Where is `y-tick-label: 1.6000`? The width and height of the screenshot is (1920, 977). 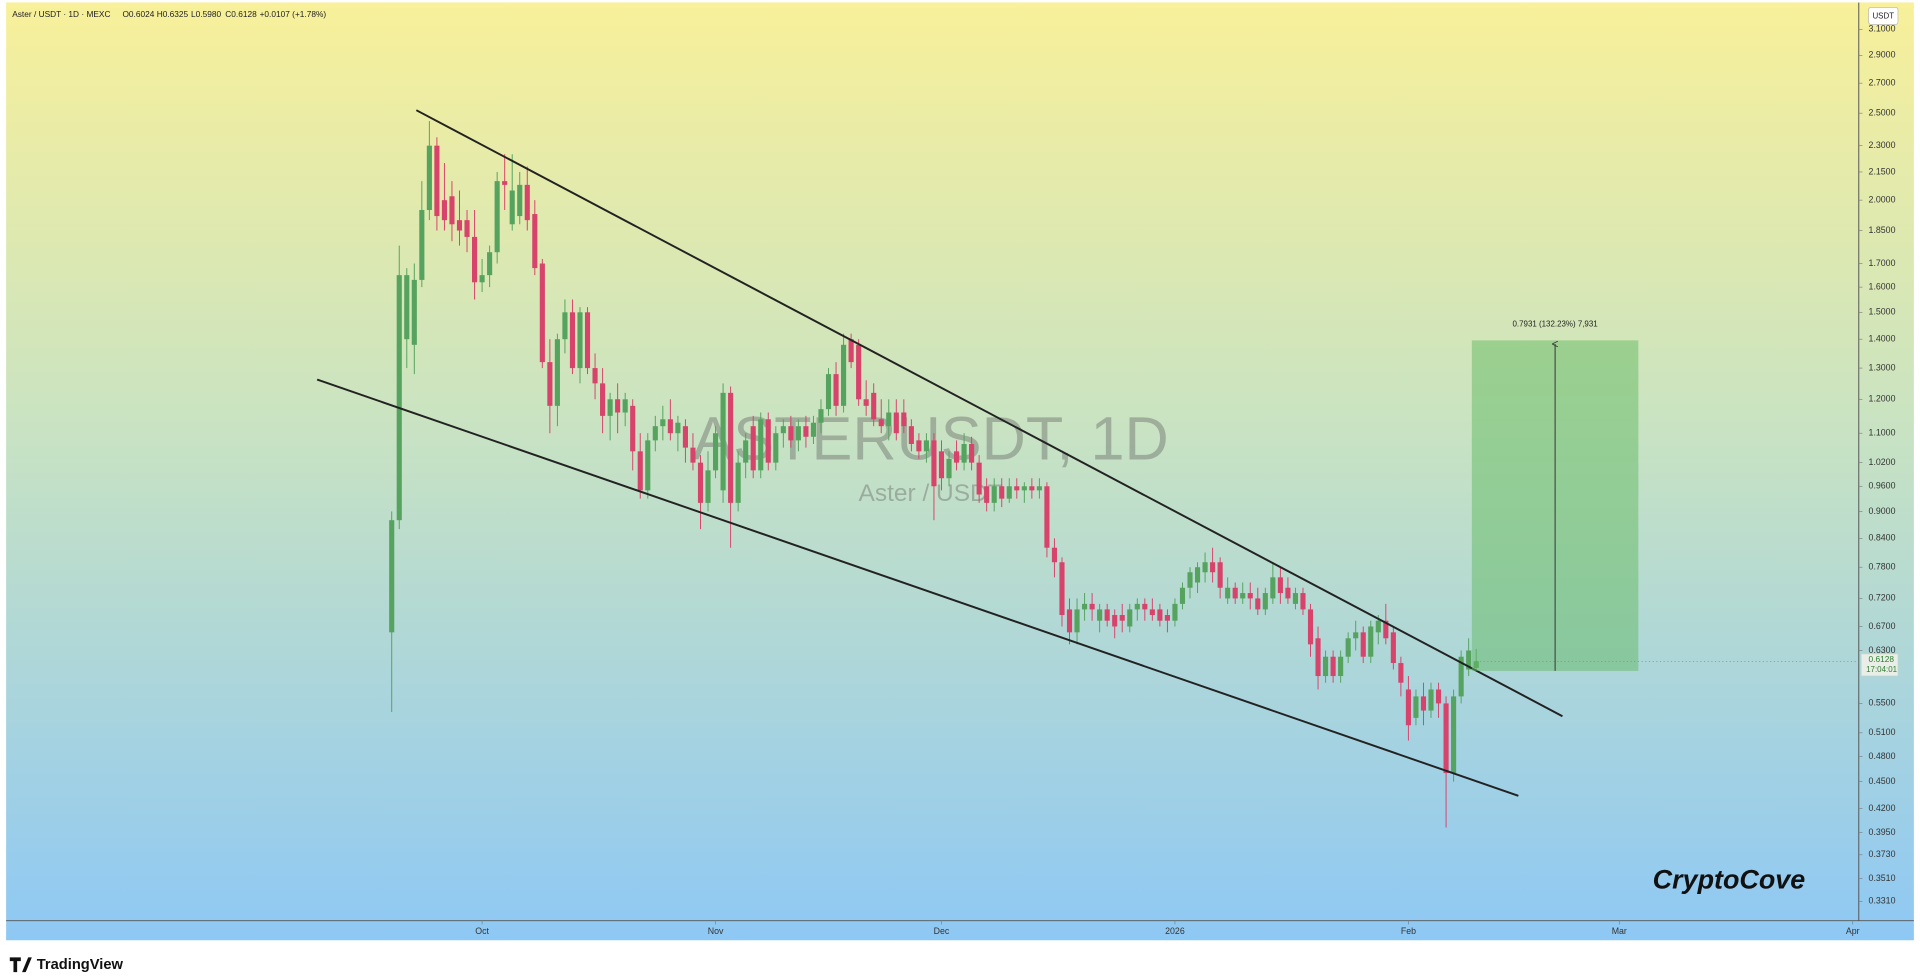 y-tick-label: 1.6000 is located at coordinates (1882, 286).